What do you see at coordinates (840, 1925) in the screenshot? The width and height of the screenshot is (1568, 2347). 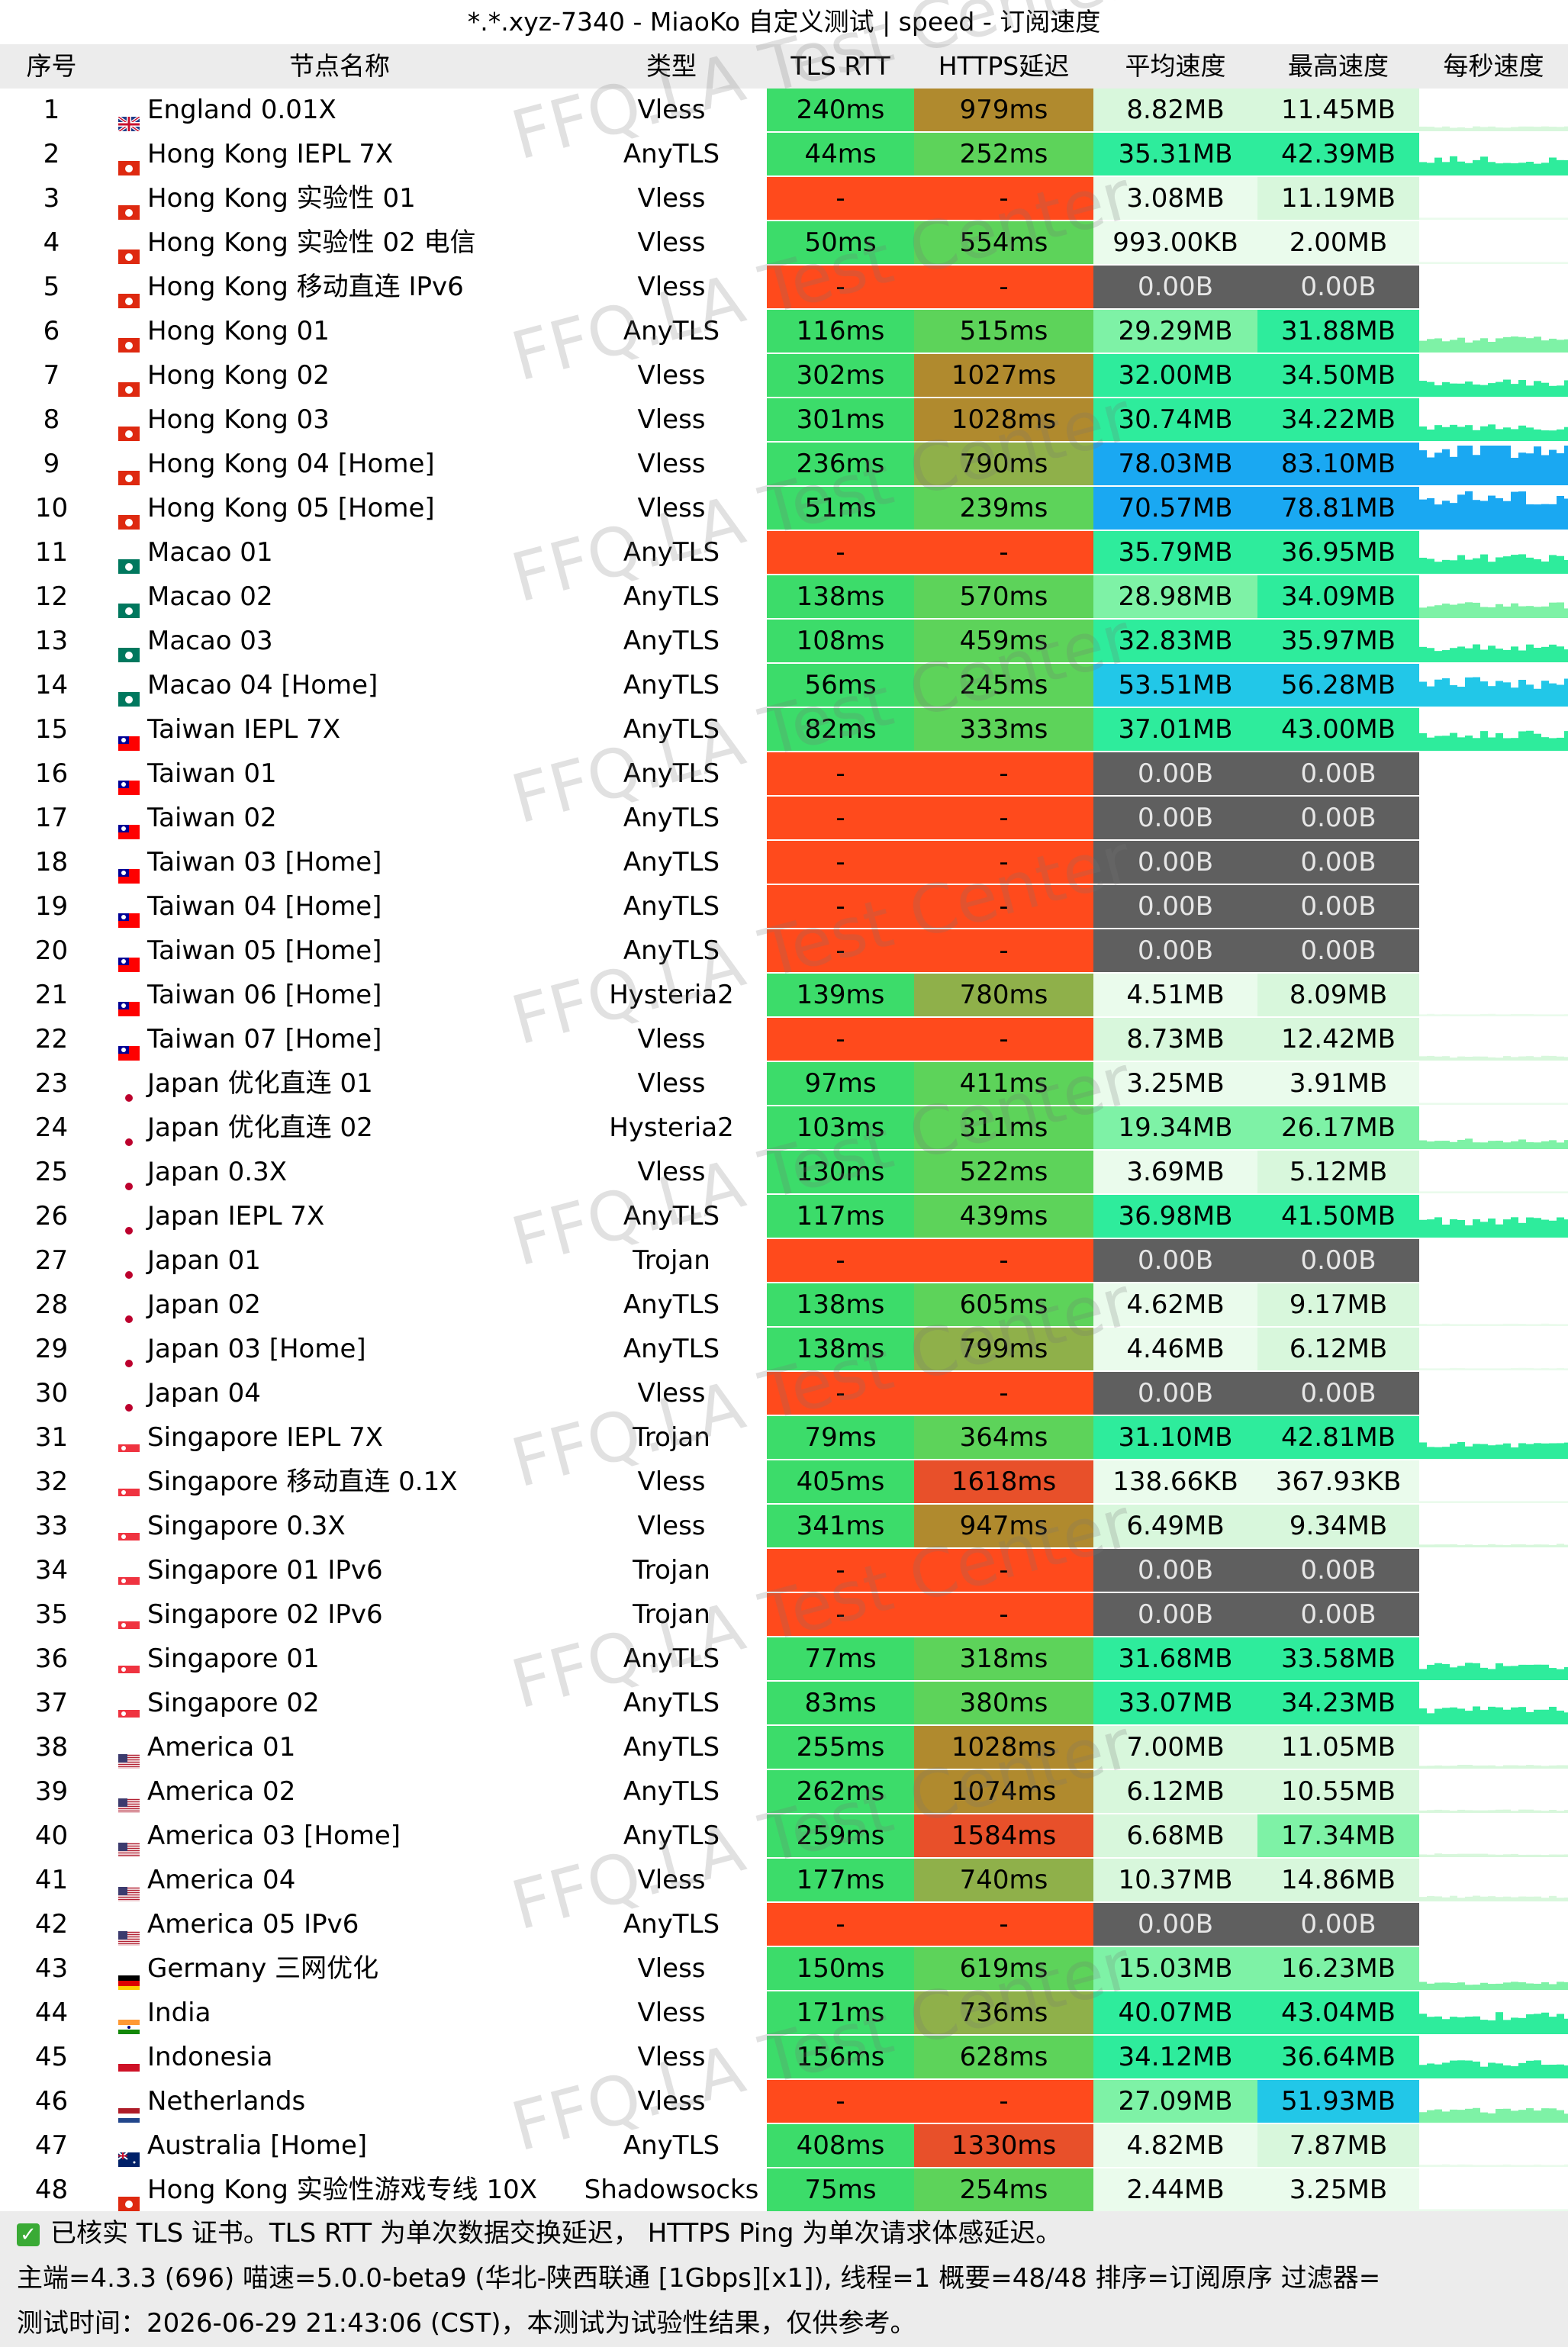 I see `tls-rtt: -` at bounding box center [840, 1925].